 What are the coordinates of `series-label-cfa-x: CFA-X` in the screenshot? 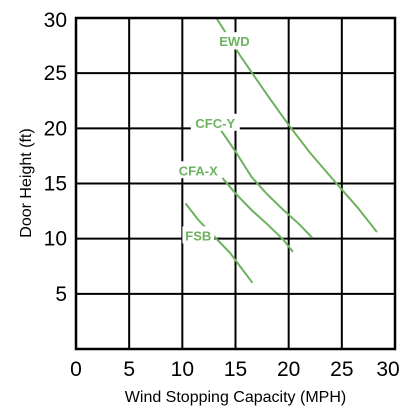 It's located at (198, 170).